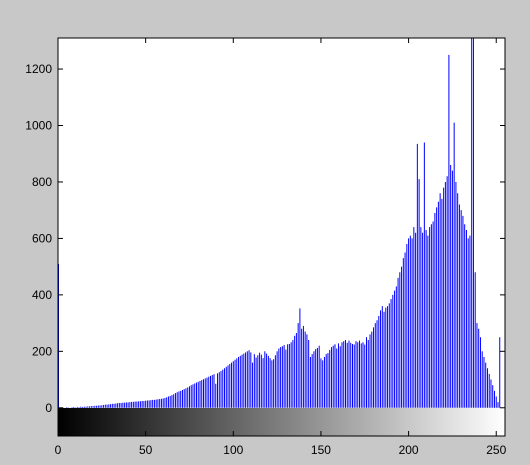  Describe the element at coordinates (409, 450) in the screenshot. I see `x-tick-label: 200` at that location.